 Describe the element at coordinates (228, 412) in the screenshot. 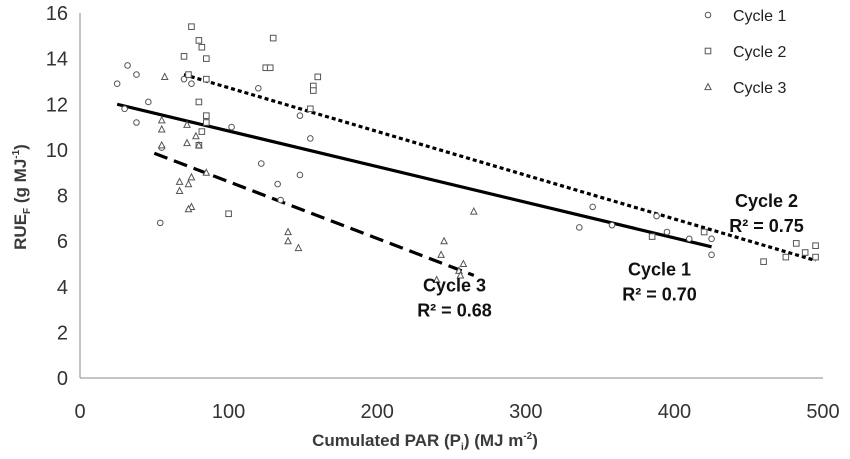

I see `x-tick-label: 100` at that location.